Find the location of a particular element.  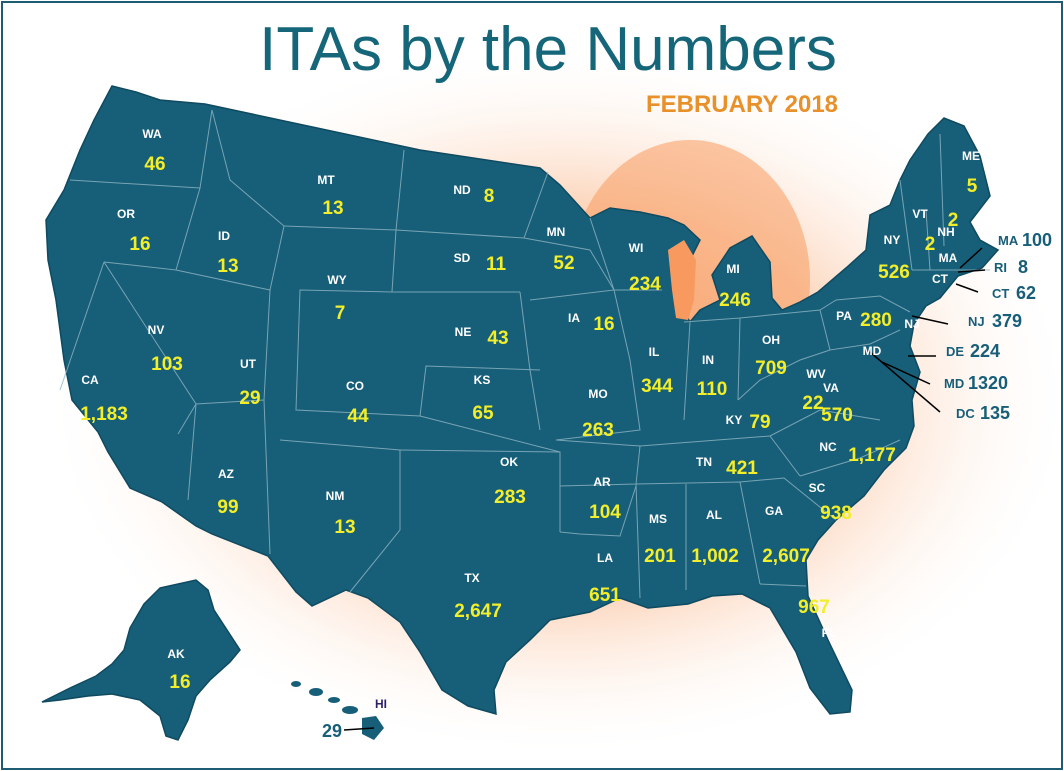

state-value-ok: 283 is located at coordinates (510, 497).